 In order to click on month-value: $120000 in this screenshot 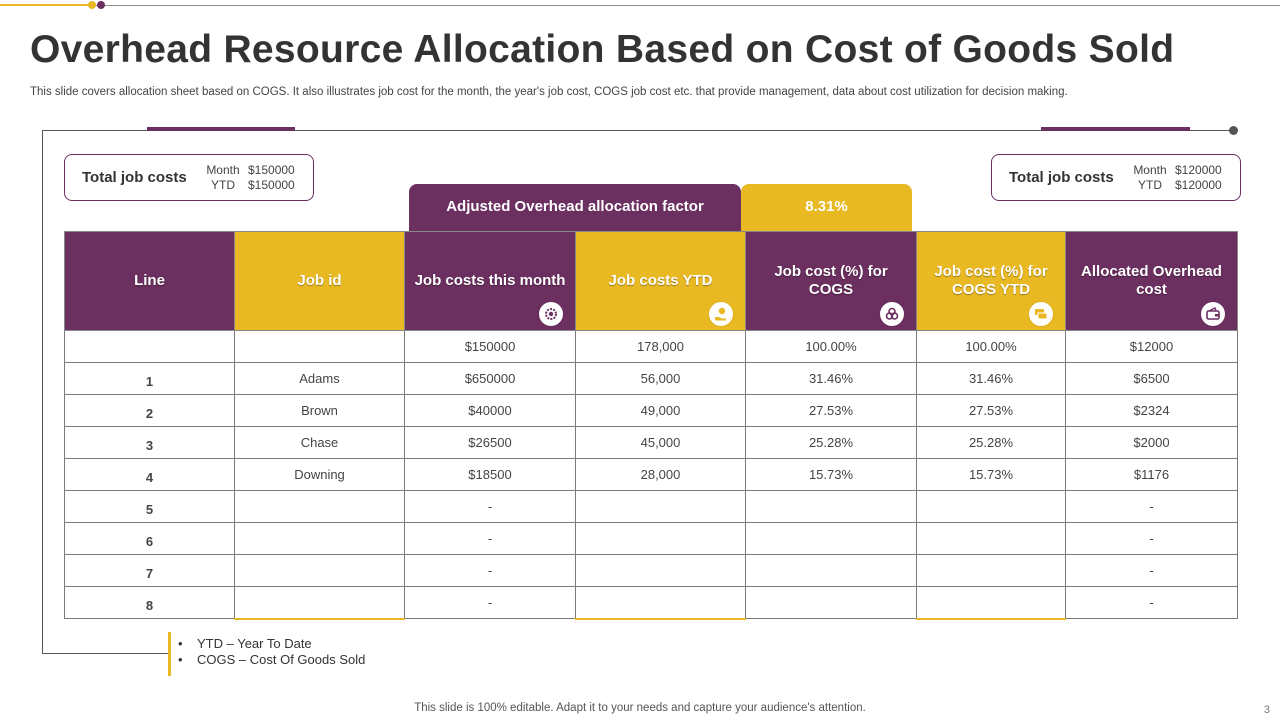, I will do `click(1198, 170)`.